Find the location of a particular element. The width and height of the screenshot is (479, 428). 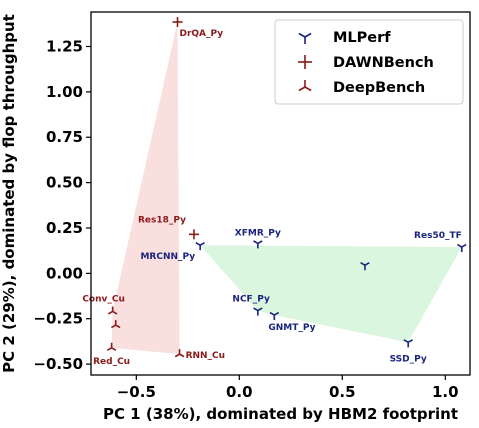

legend-box is located at coordinates (369, 62).